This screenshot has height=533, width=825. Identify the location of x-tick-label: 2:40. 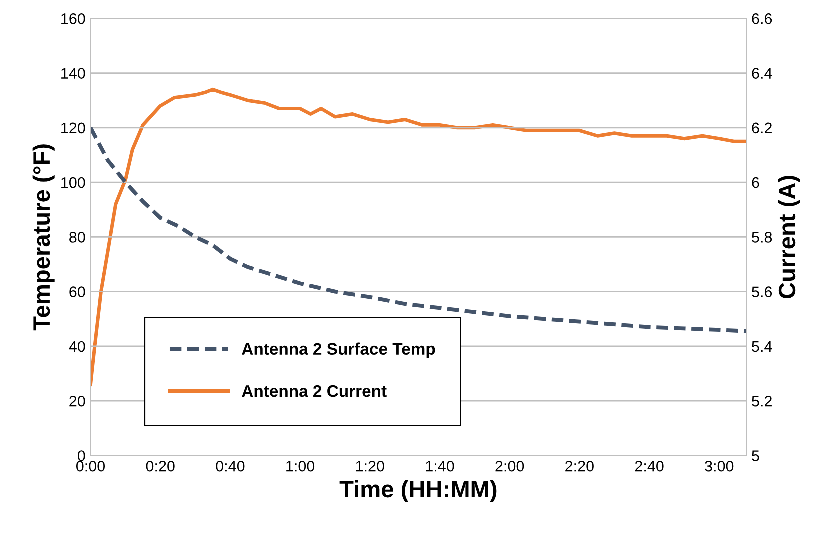
(649, 466).